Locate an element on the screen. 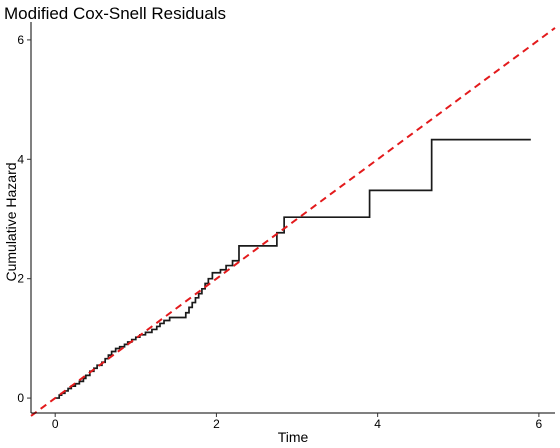  x-axis-ticks: 0 2 4 6 is located at coordinates (297, 422).